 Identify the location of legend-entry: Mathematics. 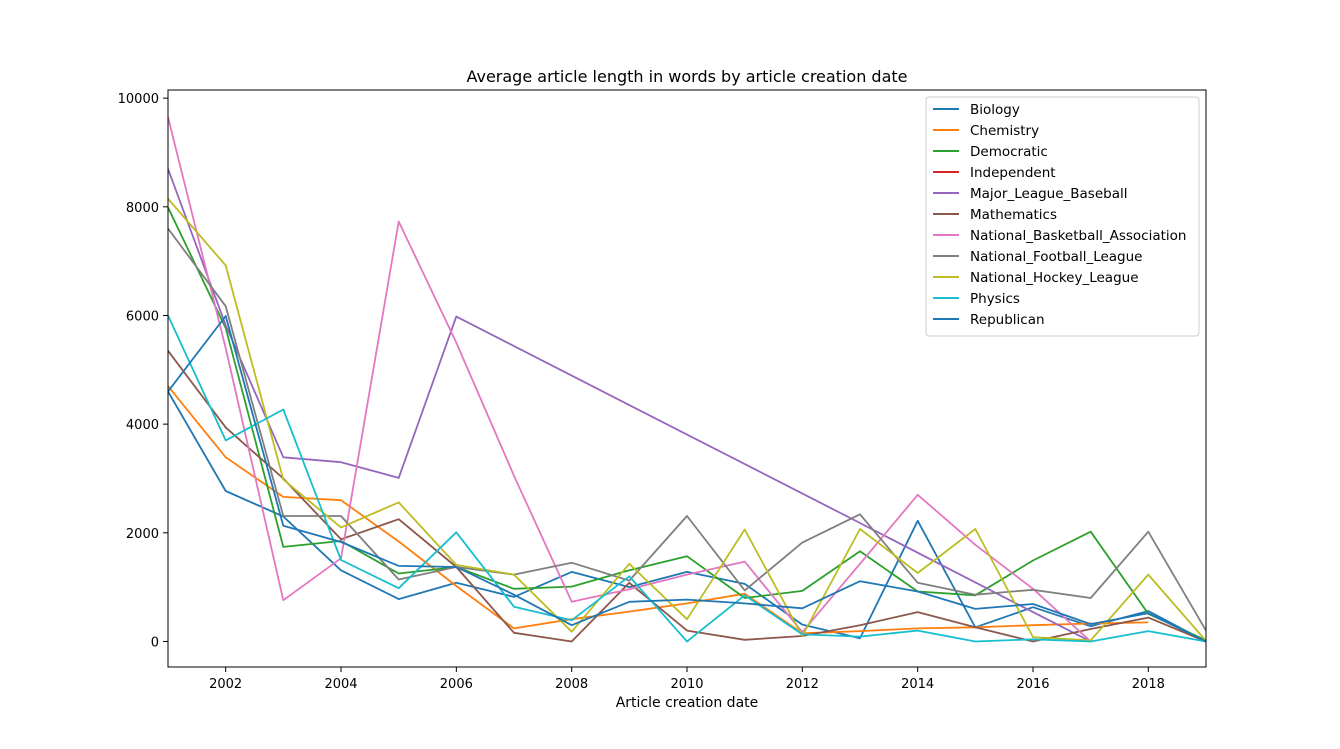
(1013, 215).